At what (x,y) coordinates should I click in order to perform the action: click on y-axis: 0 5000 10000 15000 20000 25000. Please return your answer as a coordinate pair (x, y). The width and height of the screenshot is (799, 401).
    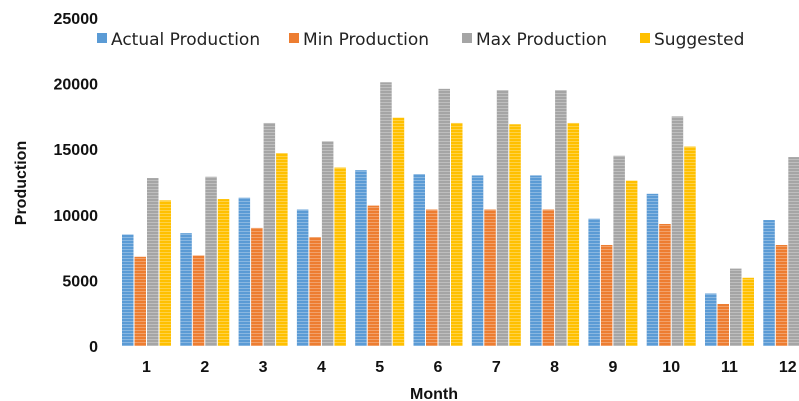
    Looking at the image, I should click on (76, 183).